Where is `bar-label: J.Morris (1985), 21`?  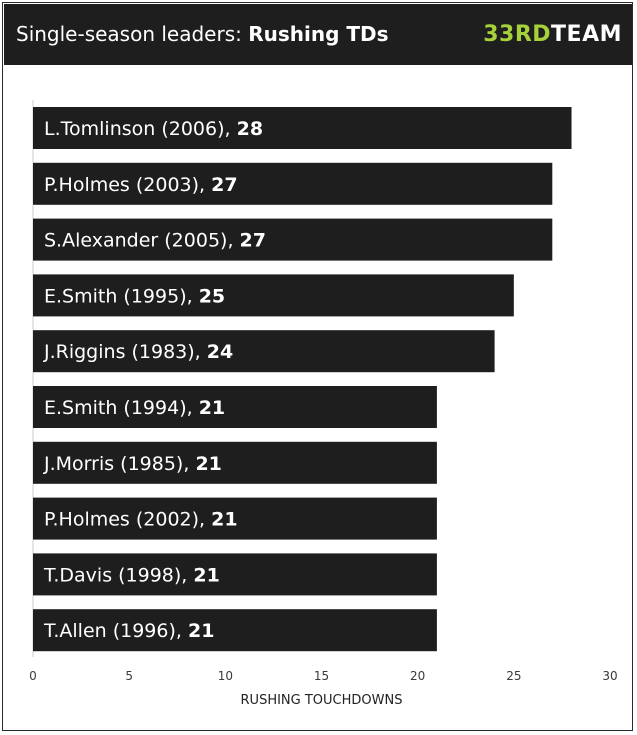
bar-label: J.Morris (1985), 21 is located at coordinates (132, 464).